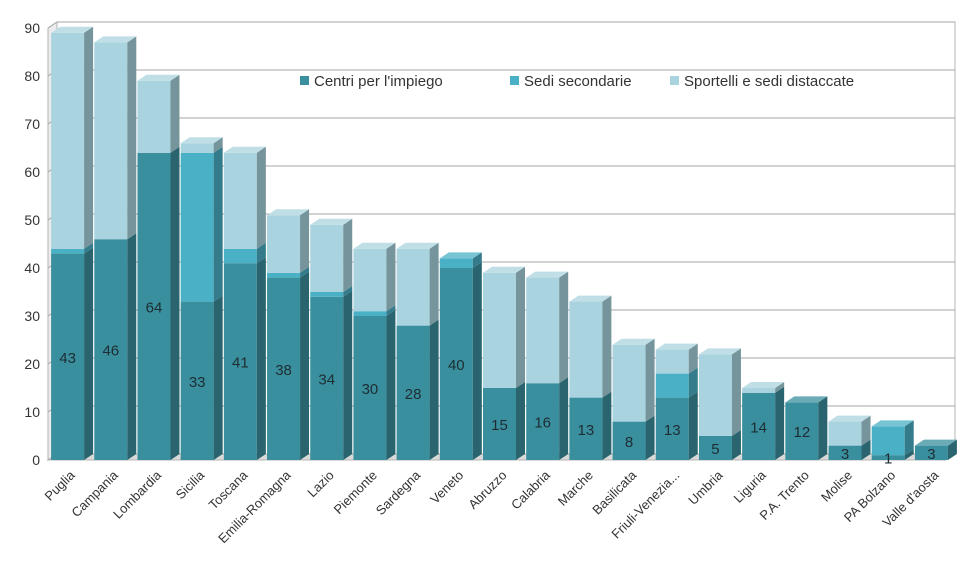  What do you see at coordinates (456, 365) in the screenshot?
I see `data-label: 40` at bounding box center [456, 365].